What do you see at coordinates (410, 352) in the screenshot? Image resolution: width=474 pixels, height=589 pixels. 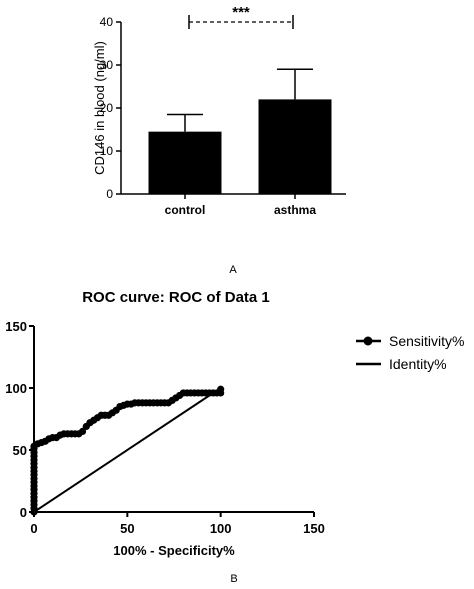 I see `roc-legend: Sensitivity% Identity%` at bounding box center [410, 352].